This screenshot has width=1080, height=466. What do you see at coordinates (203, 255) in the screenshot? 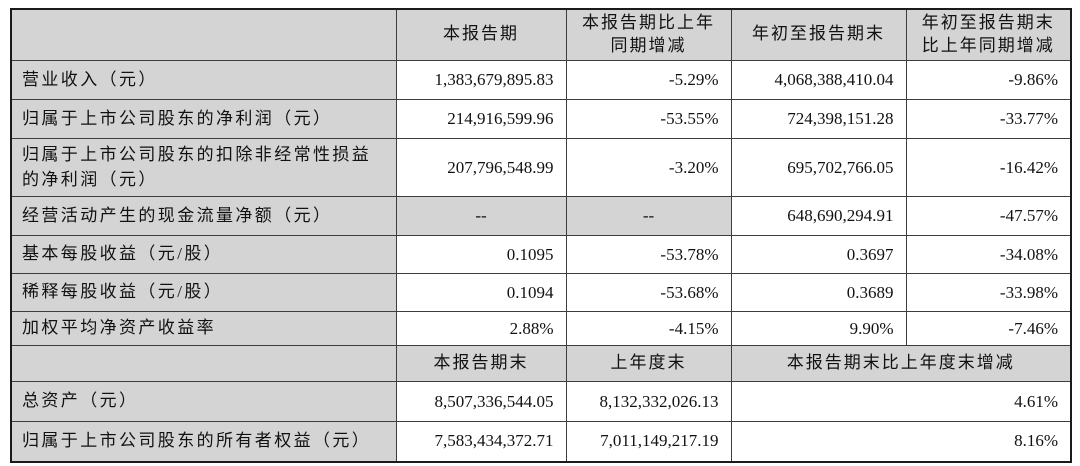
I see `row-label: 基本每股收益（元/股）` at bounding box center [203, 255].